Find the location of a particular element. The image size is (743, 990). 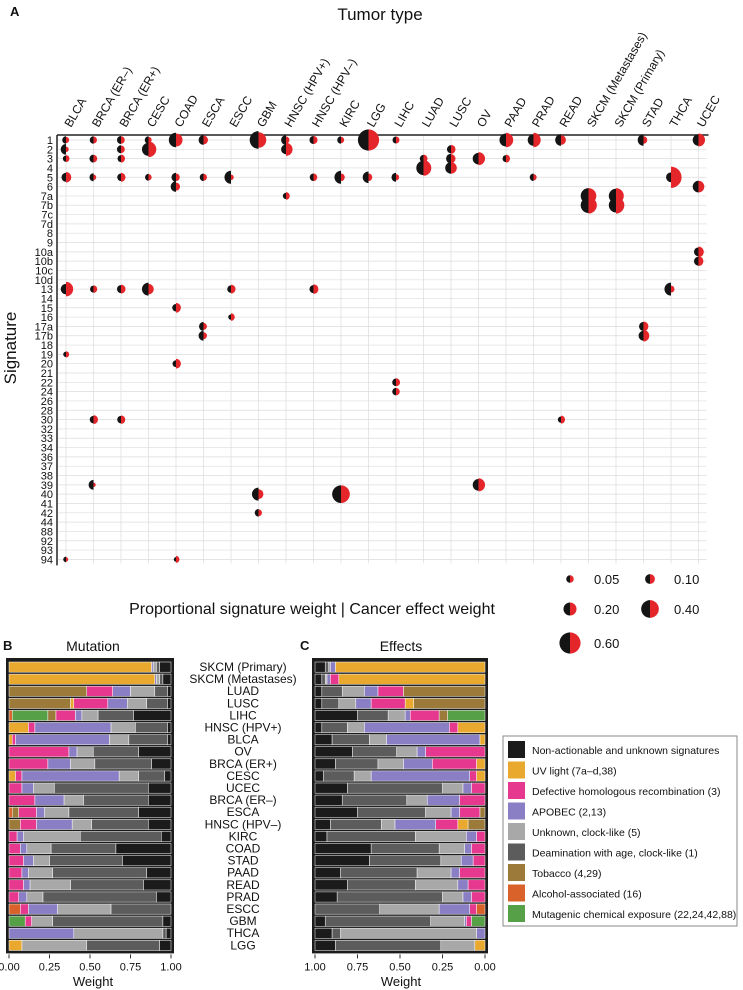

y-tick-label: 40 is located at coordinates (47, 495).